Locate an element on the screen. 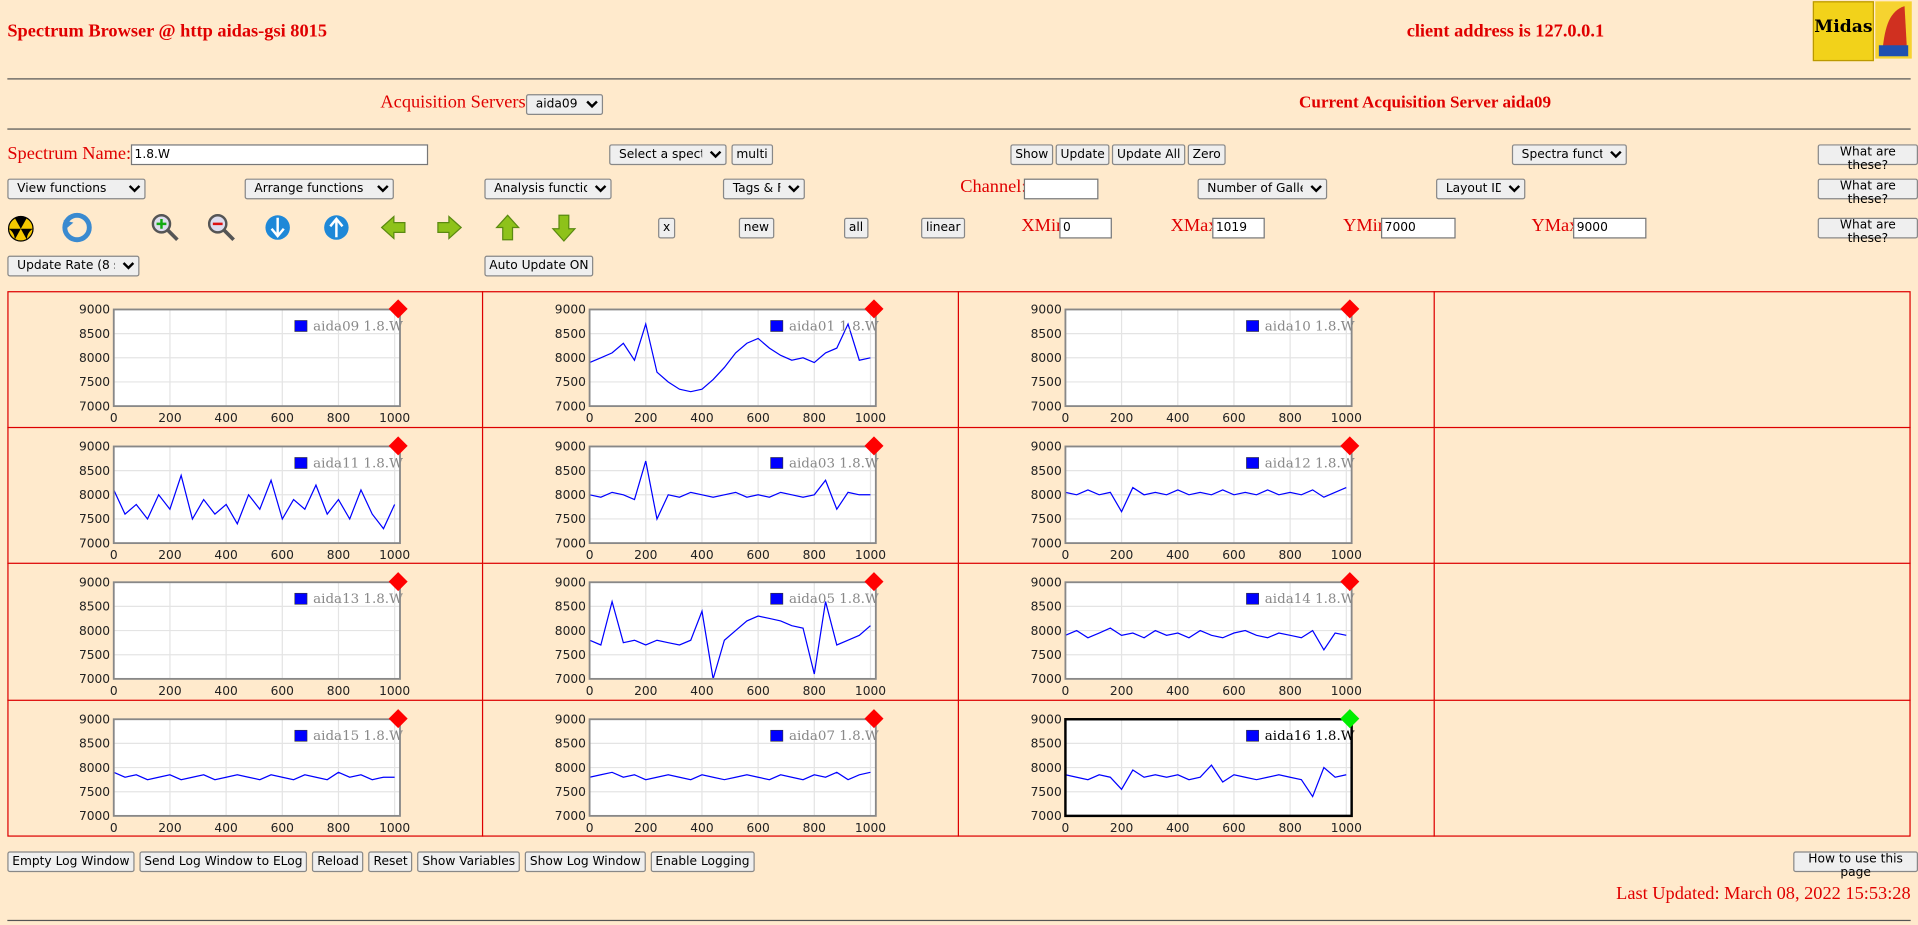 The image size is (1918, 925). all-button: all is located at coordinates (856, 228).